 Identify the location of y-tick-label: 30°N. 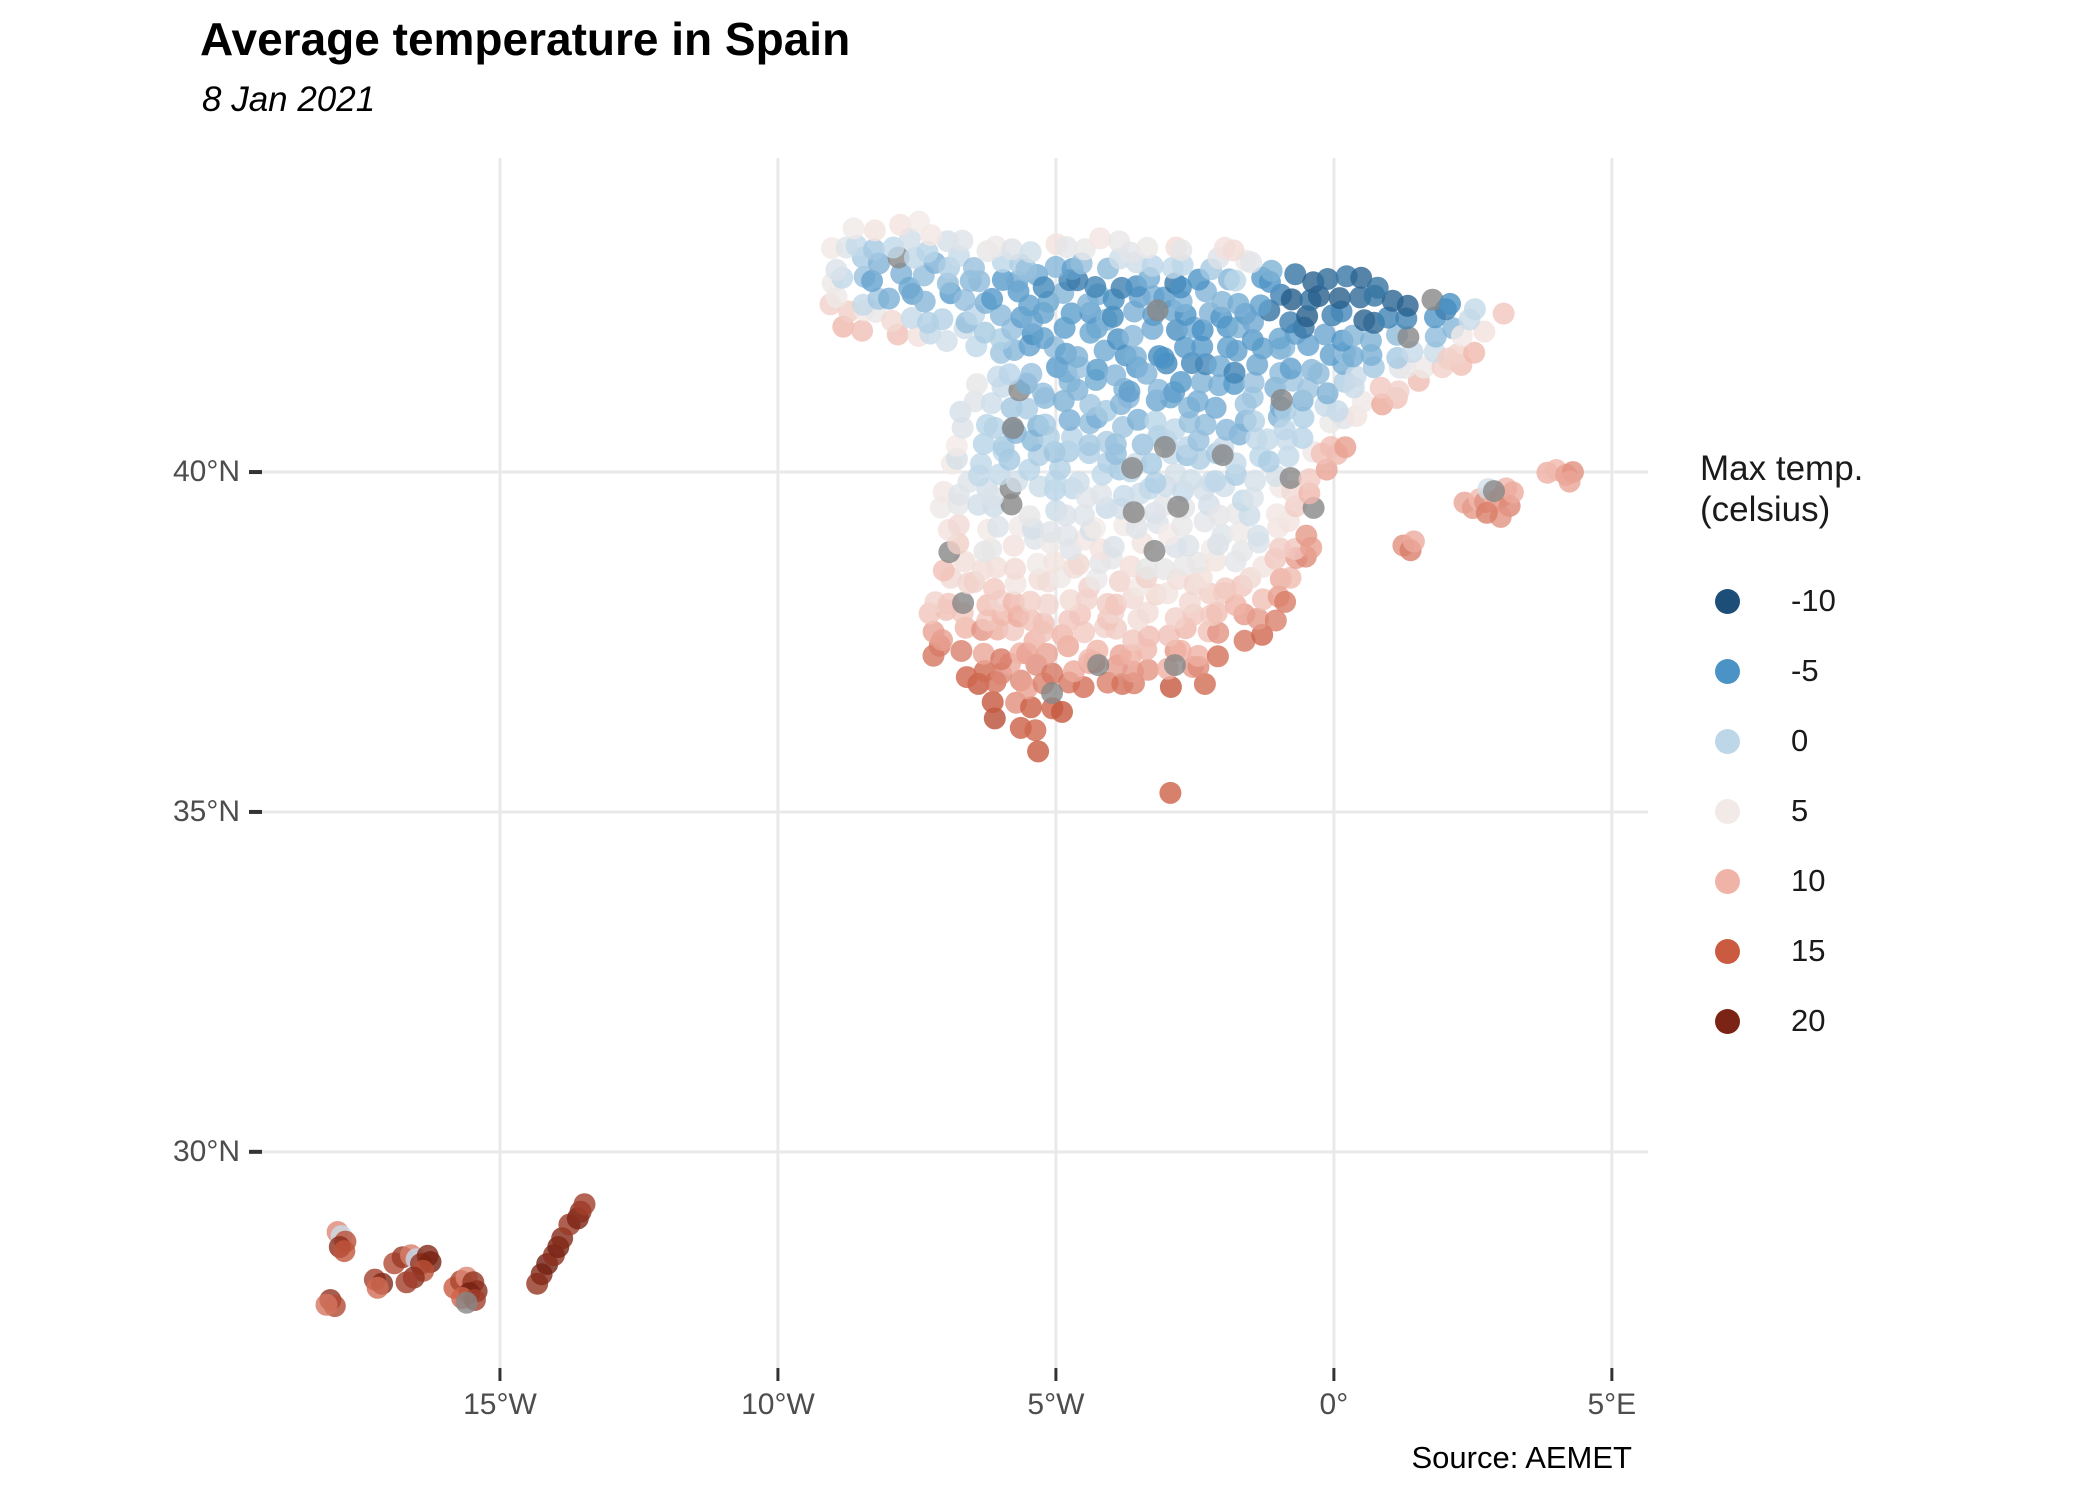
(206, 1151).